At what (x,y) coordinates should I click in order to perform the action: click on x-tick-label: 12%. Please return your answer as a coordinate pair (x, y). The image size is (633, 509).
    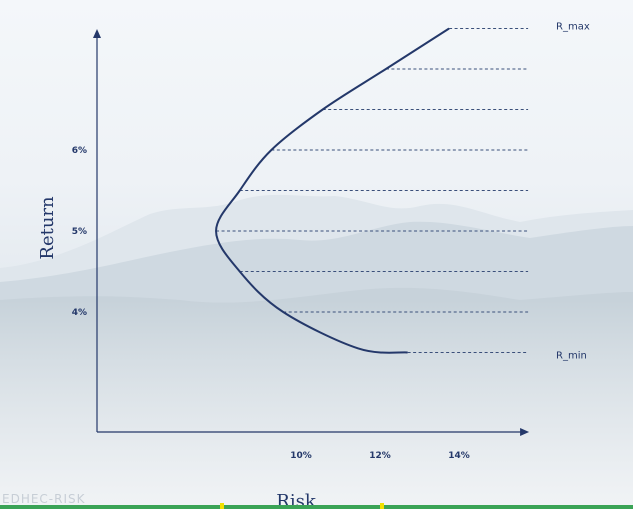
    Looking at the image, I should click on (380, 456).